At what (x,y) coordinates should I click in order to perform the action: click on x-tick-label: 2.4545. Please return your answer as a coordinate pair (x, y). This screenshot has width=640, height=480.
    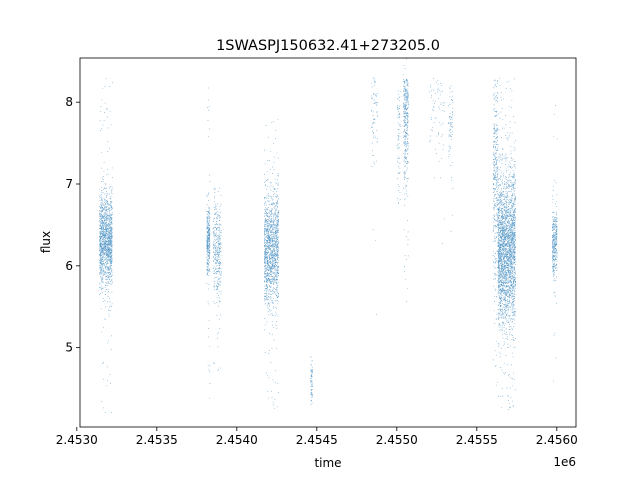
    Looking at the image, I should click on (317, 440).